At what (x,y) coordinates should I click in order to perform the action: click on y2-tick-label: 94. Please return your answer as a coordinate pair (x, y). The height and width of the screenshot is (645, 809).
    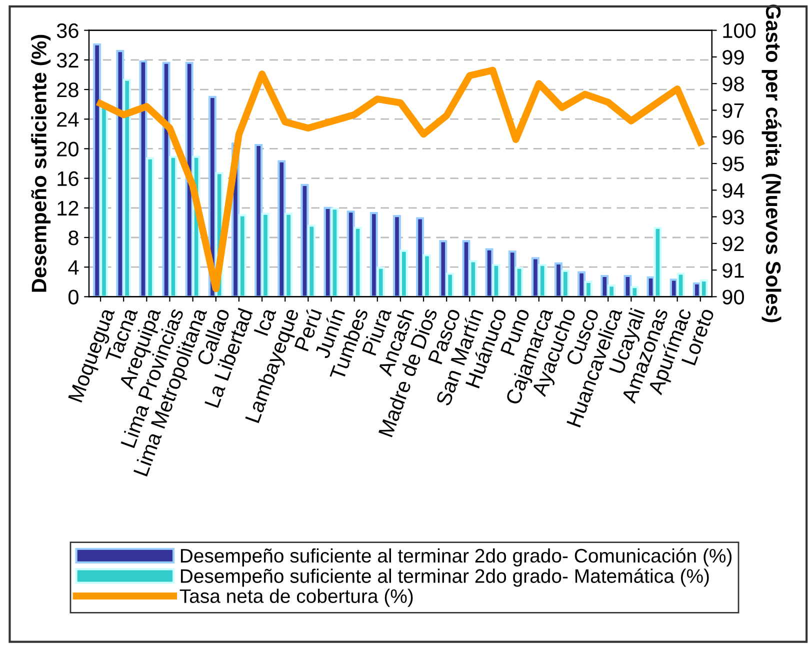
    Looking at the image, I should click on (733, 190).